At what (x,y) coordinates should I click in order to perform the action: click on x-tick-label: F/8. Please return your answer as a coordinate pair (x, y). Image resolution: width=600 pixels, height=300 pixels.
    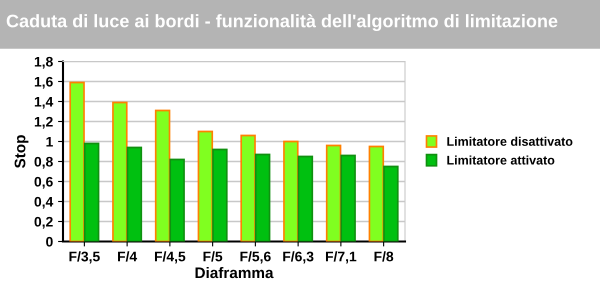
    Looking at the image, I should click on (384, 256).